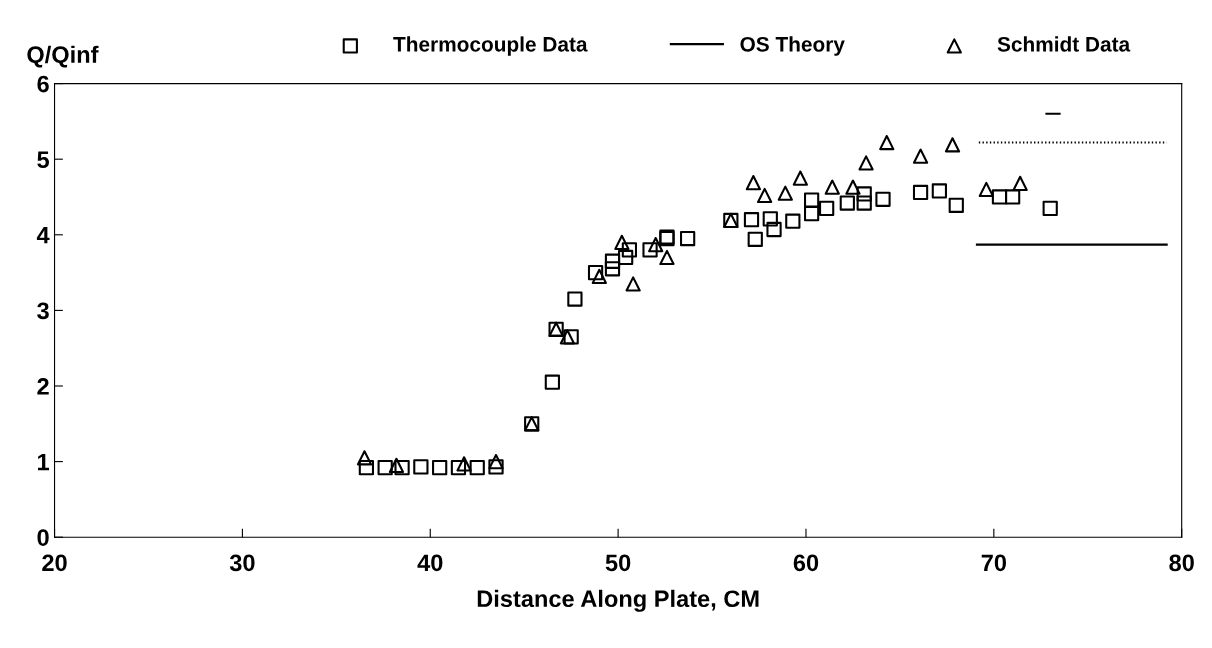 The height and width of the screenshot is (648, 1212). Describe the element at coordinates (63, 56) in the screenshot. I see `y-axis-title: Q/Qinf` at that location.